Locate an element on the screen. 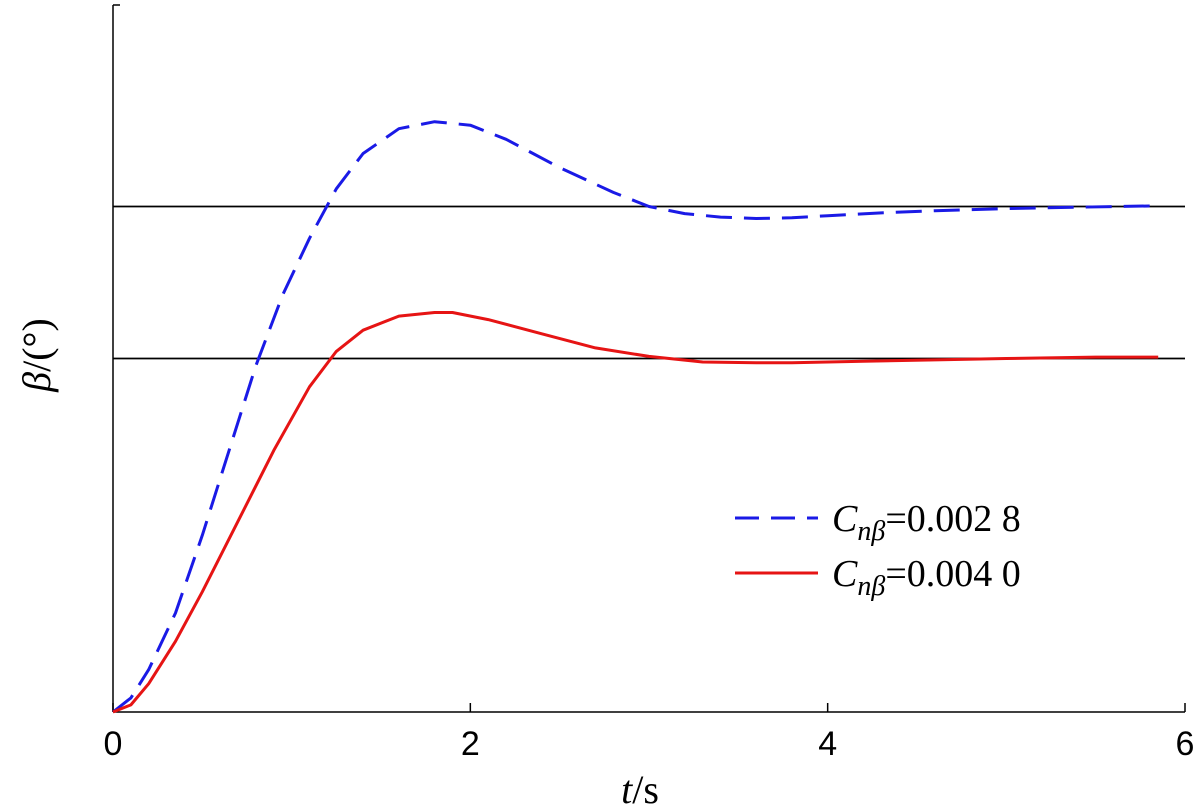 The height and width of the screenshot is (811, 1200). legend-main-1: C is located at coordinates (845, 519).